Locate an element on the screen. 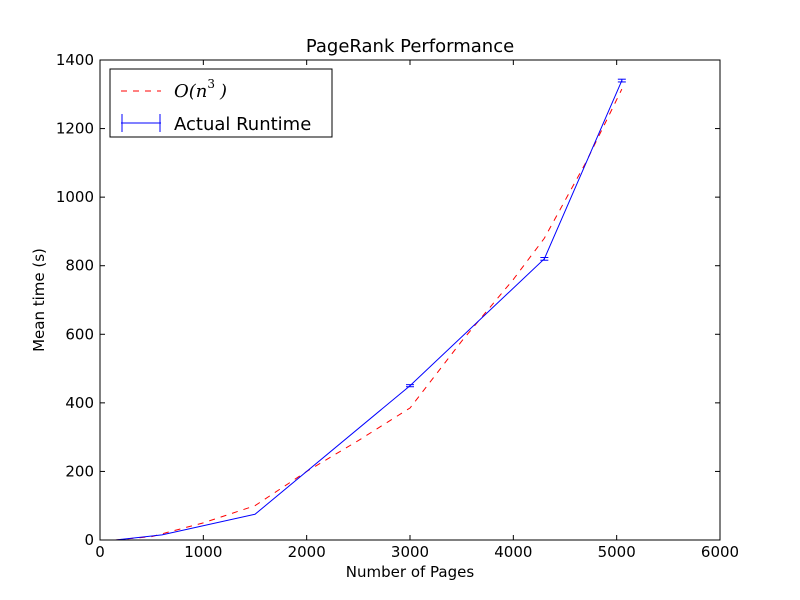 This screenshot has width=800, height=600. y-tick-label: 0 is located at coordinates (89, 540).